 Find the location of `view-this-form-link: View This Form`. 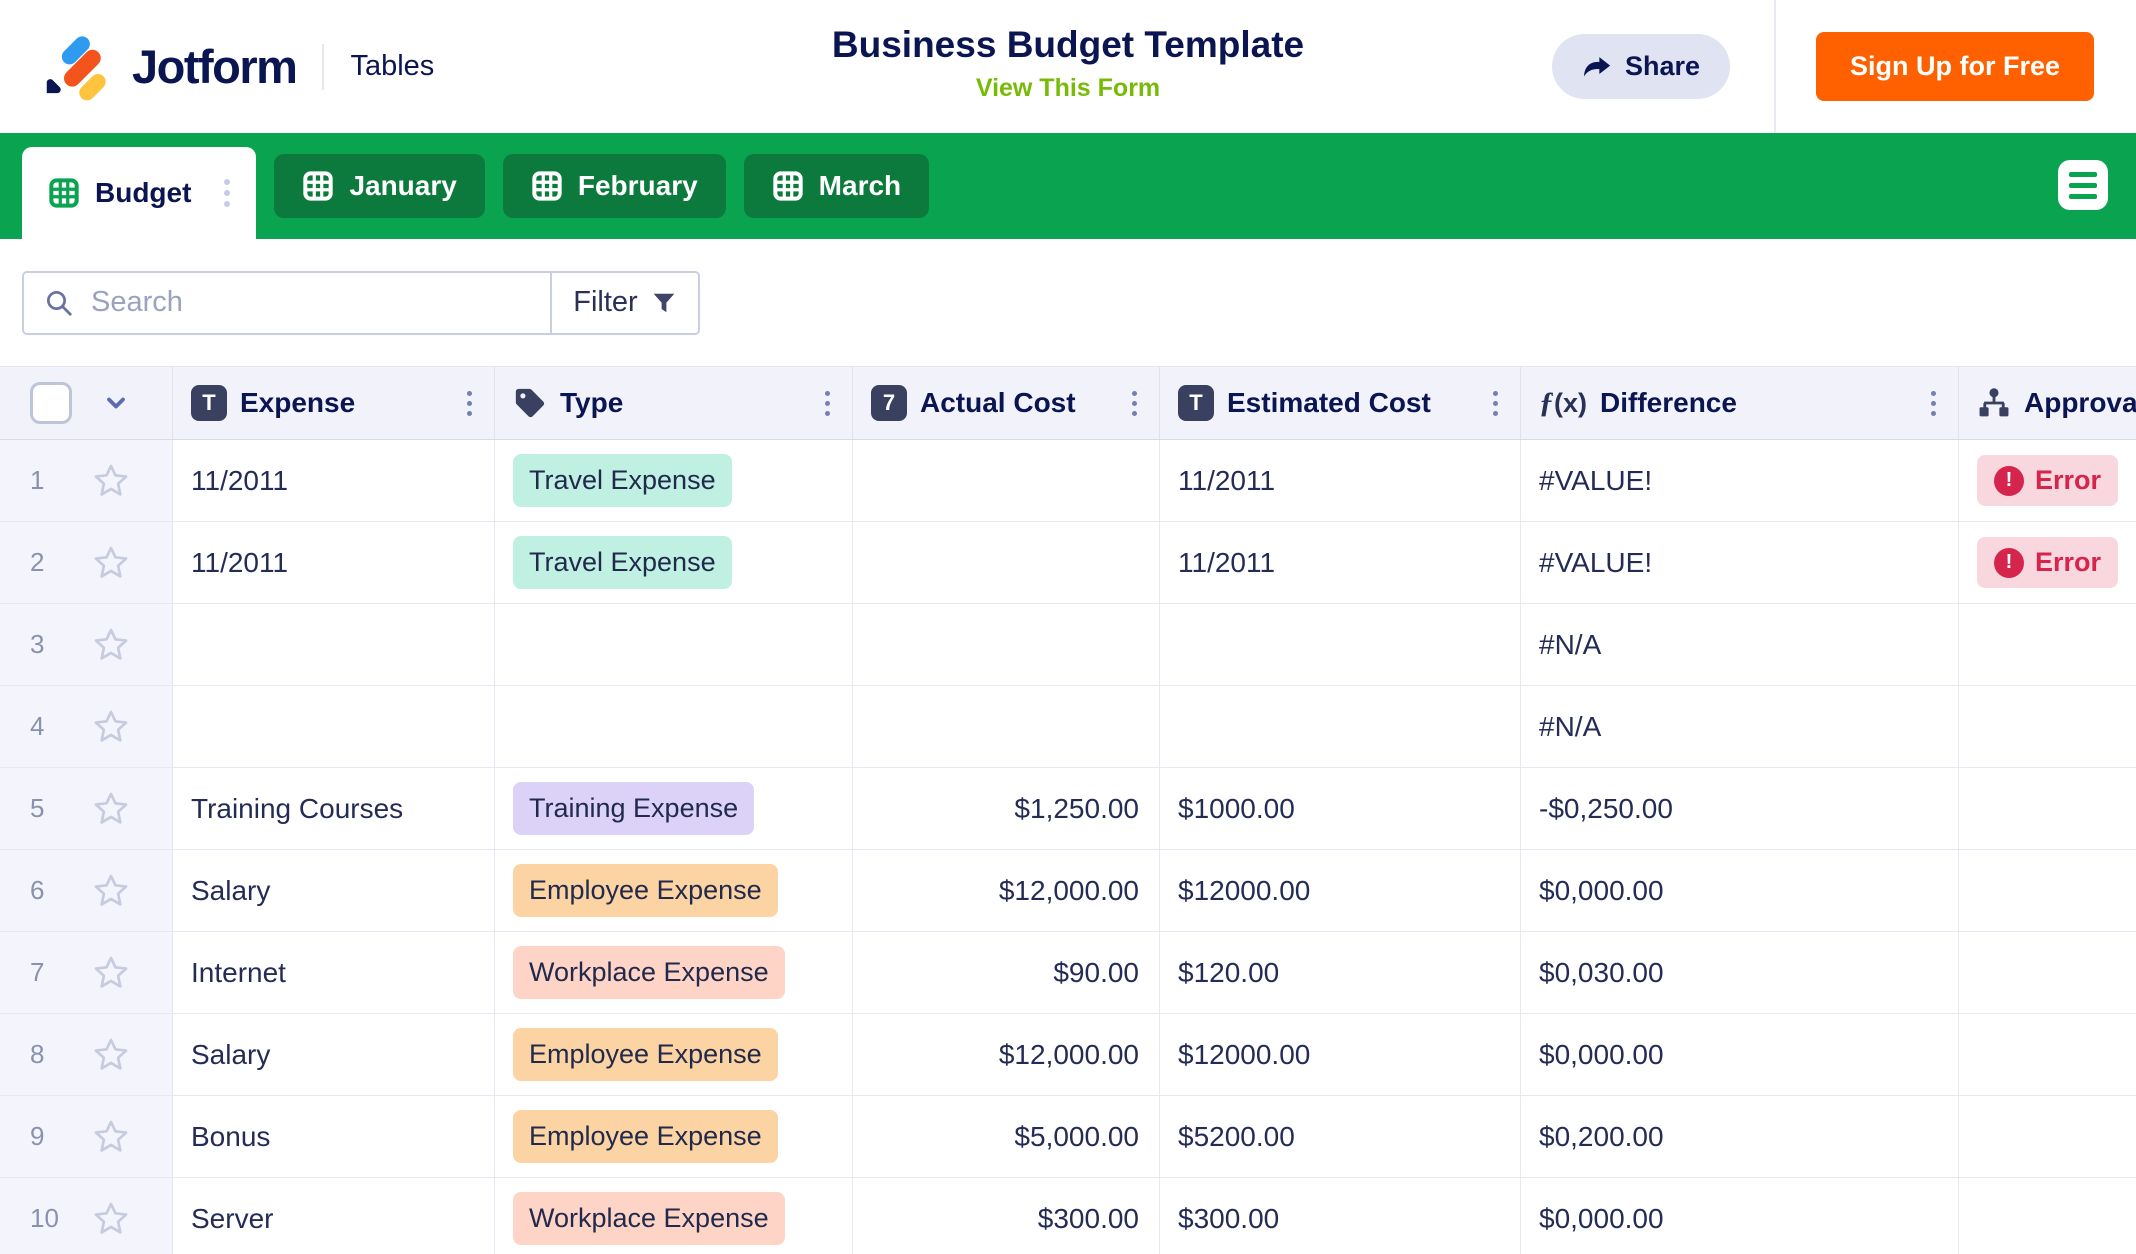

view-this-form-link: View This Form is located at coordinates (1068, 88).